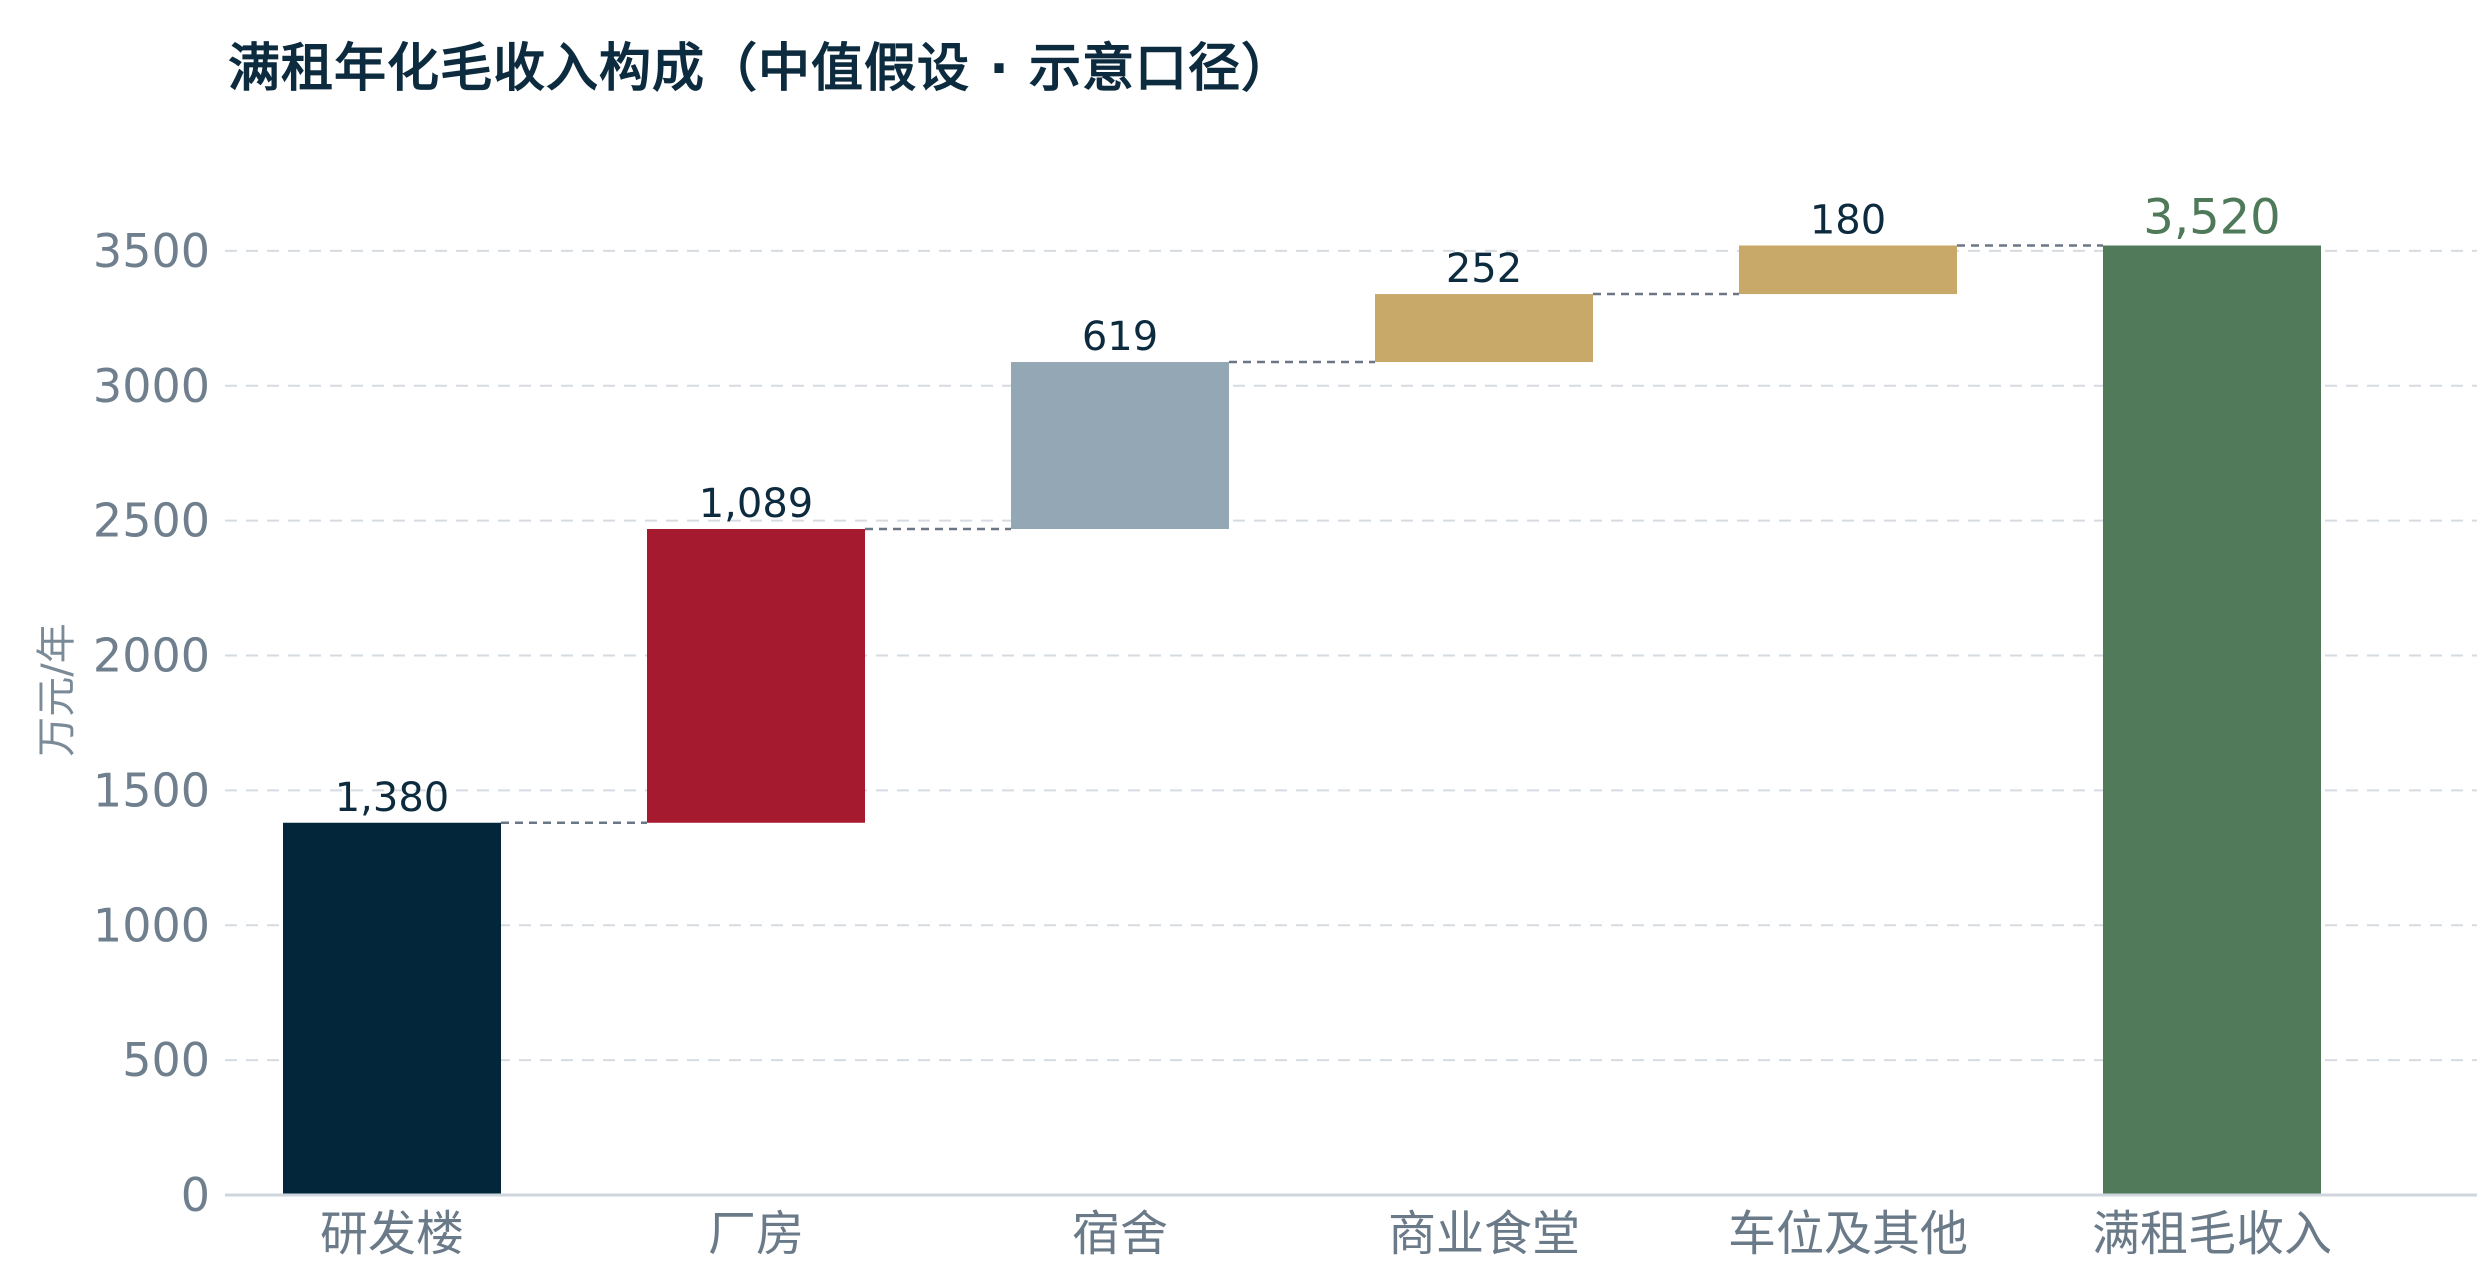  What do you see at coordinates (57, 689) in the screenshot?
I see `y-axis-title: 万元/年` at bounding box center [57, 689].